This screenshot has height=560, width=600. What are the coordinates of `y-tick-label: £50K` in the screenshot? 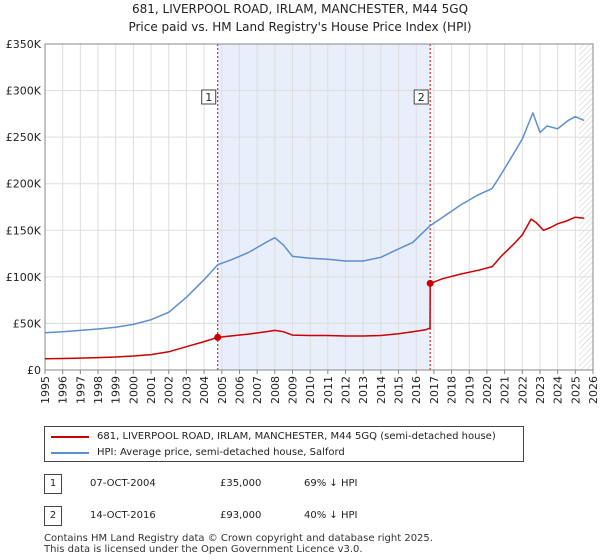 It's located at (27, 323).